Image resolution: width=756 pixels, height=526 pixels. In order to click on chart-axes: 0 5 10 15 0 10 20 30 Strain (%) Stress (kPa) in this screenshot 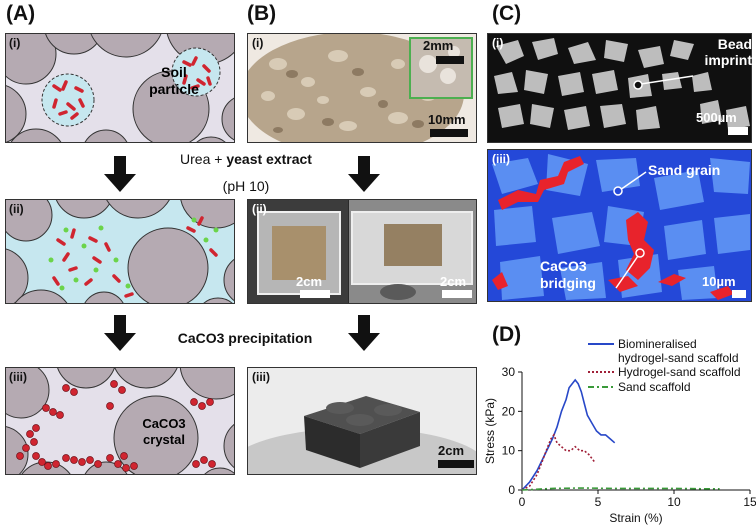, I will do `click(619, 445)`.